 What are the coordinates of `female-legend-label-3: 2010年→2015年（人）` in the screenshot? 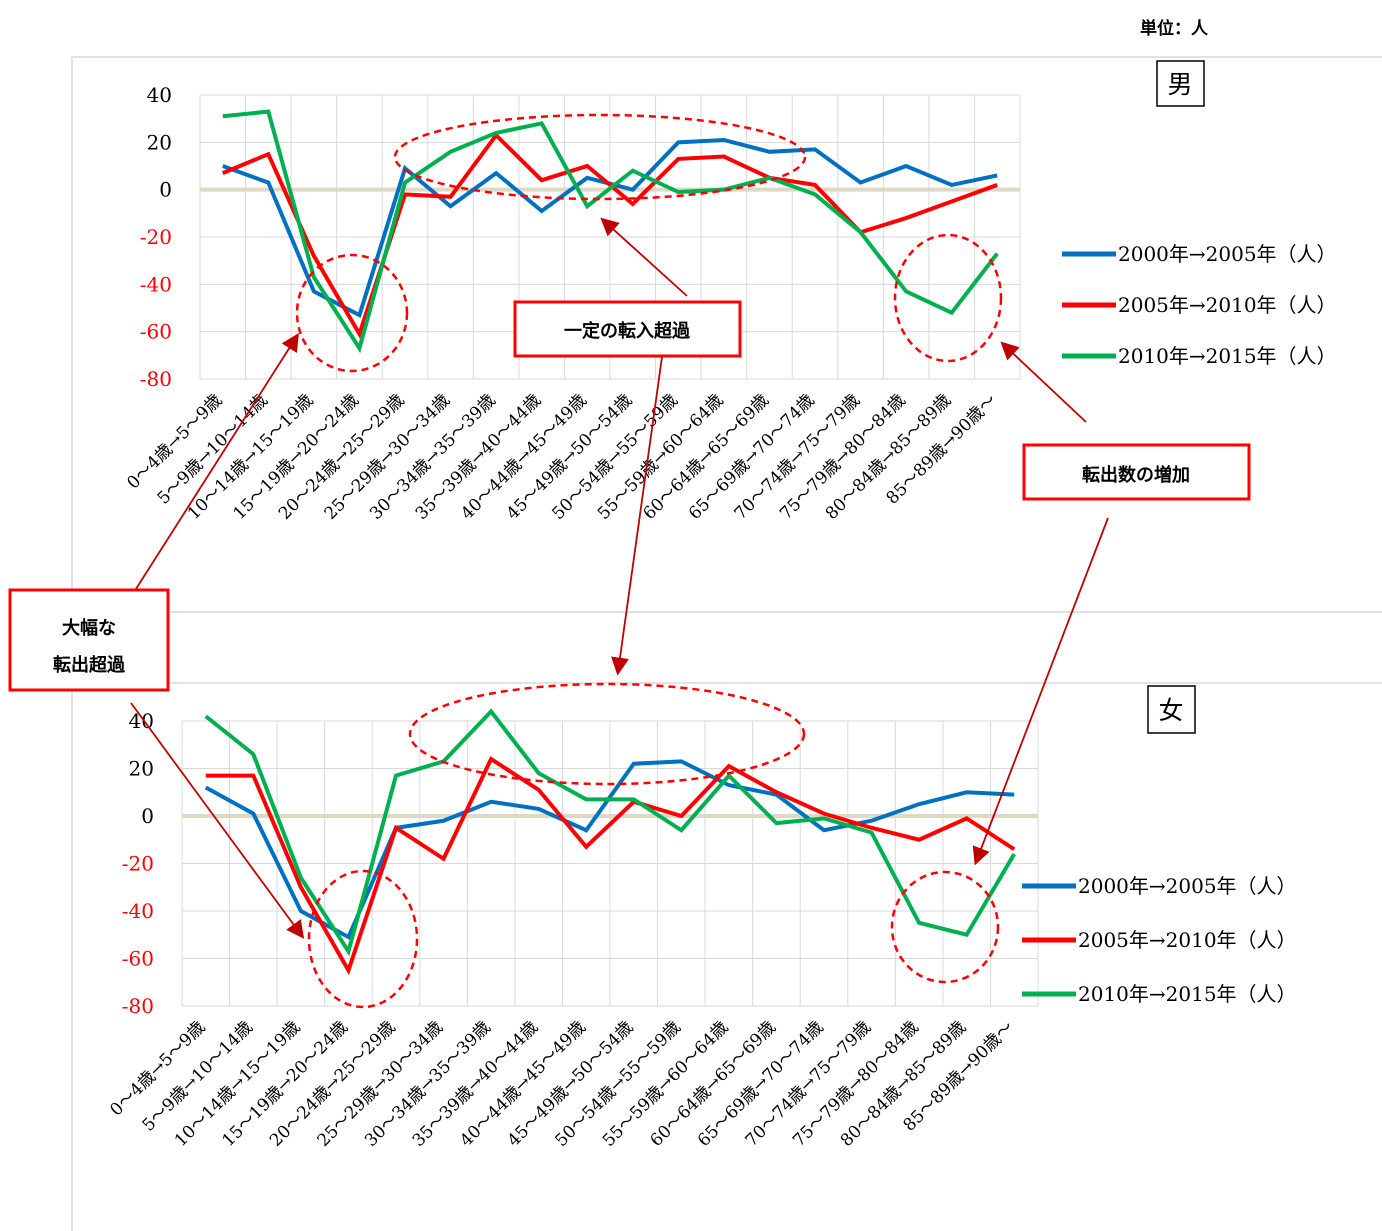 It's located at (1187, 994).